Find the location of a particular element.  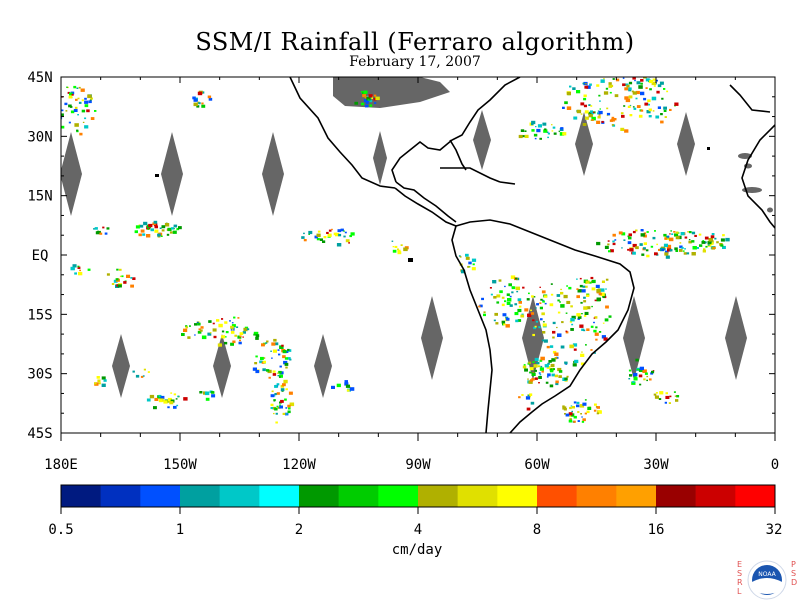

colorbar-tick-label: 1 is located at coordinates (180, 530).